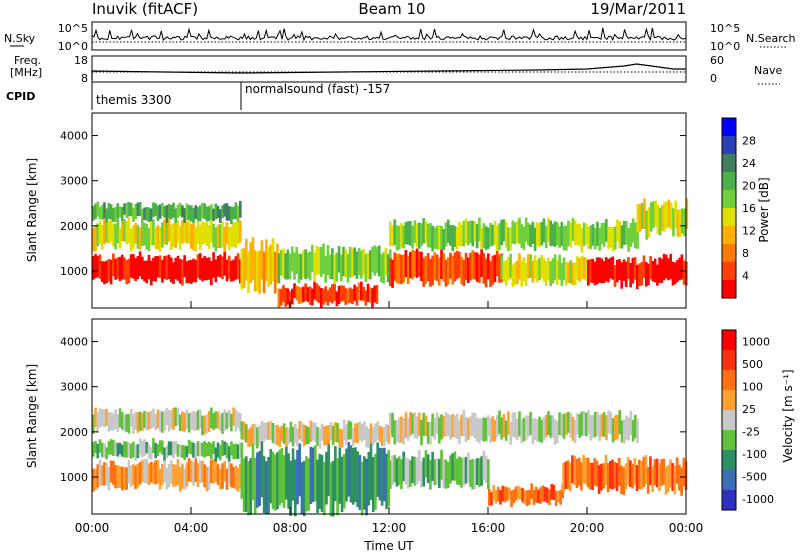 The height and width of the screenshot is (554, 800). Describe the element at coordinates (738, 208) in the screenshot. I see `power-colorbar: 4 8 12 16 20 24 28` at that location.